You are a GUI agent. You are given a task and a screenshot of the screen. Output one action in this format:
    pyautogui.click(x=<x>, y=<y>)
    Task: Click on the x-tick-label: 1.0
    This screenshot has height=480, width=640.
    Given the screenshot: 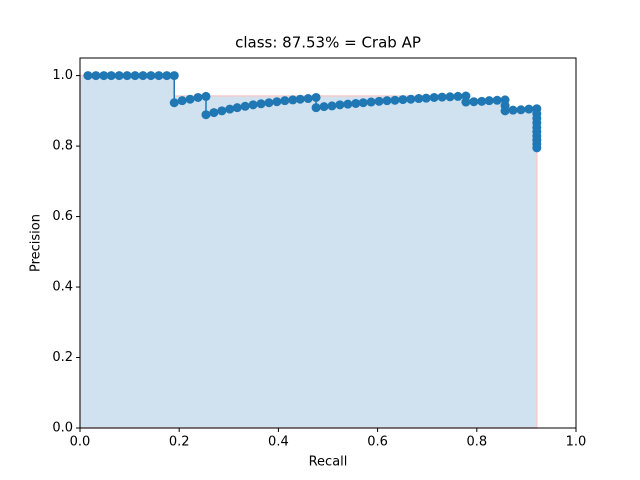 What is the action you would take?
    pyautogui.click(x=576, y=442)
    